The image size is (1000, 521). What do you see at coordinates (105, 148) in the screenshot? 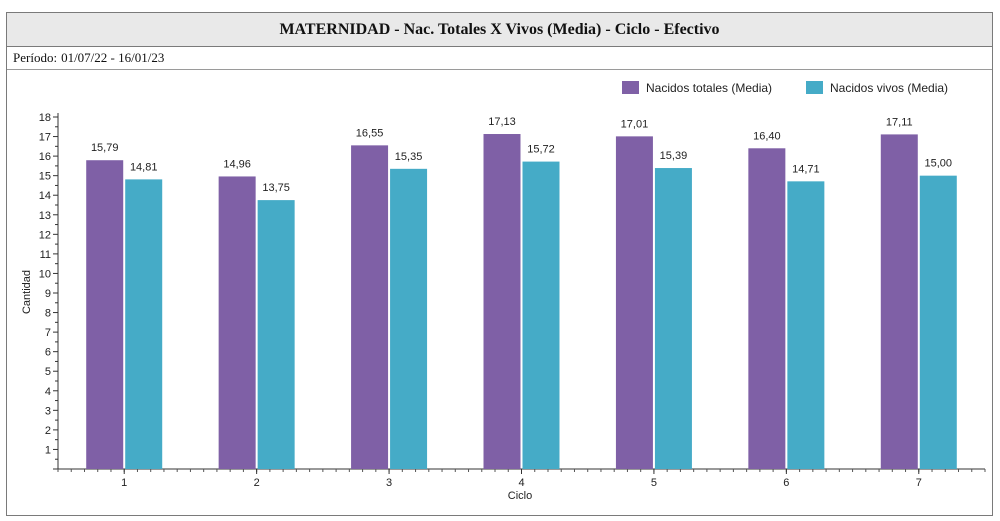
I see `data-label: 15,79` at bounding box center [105, 148].